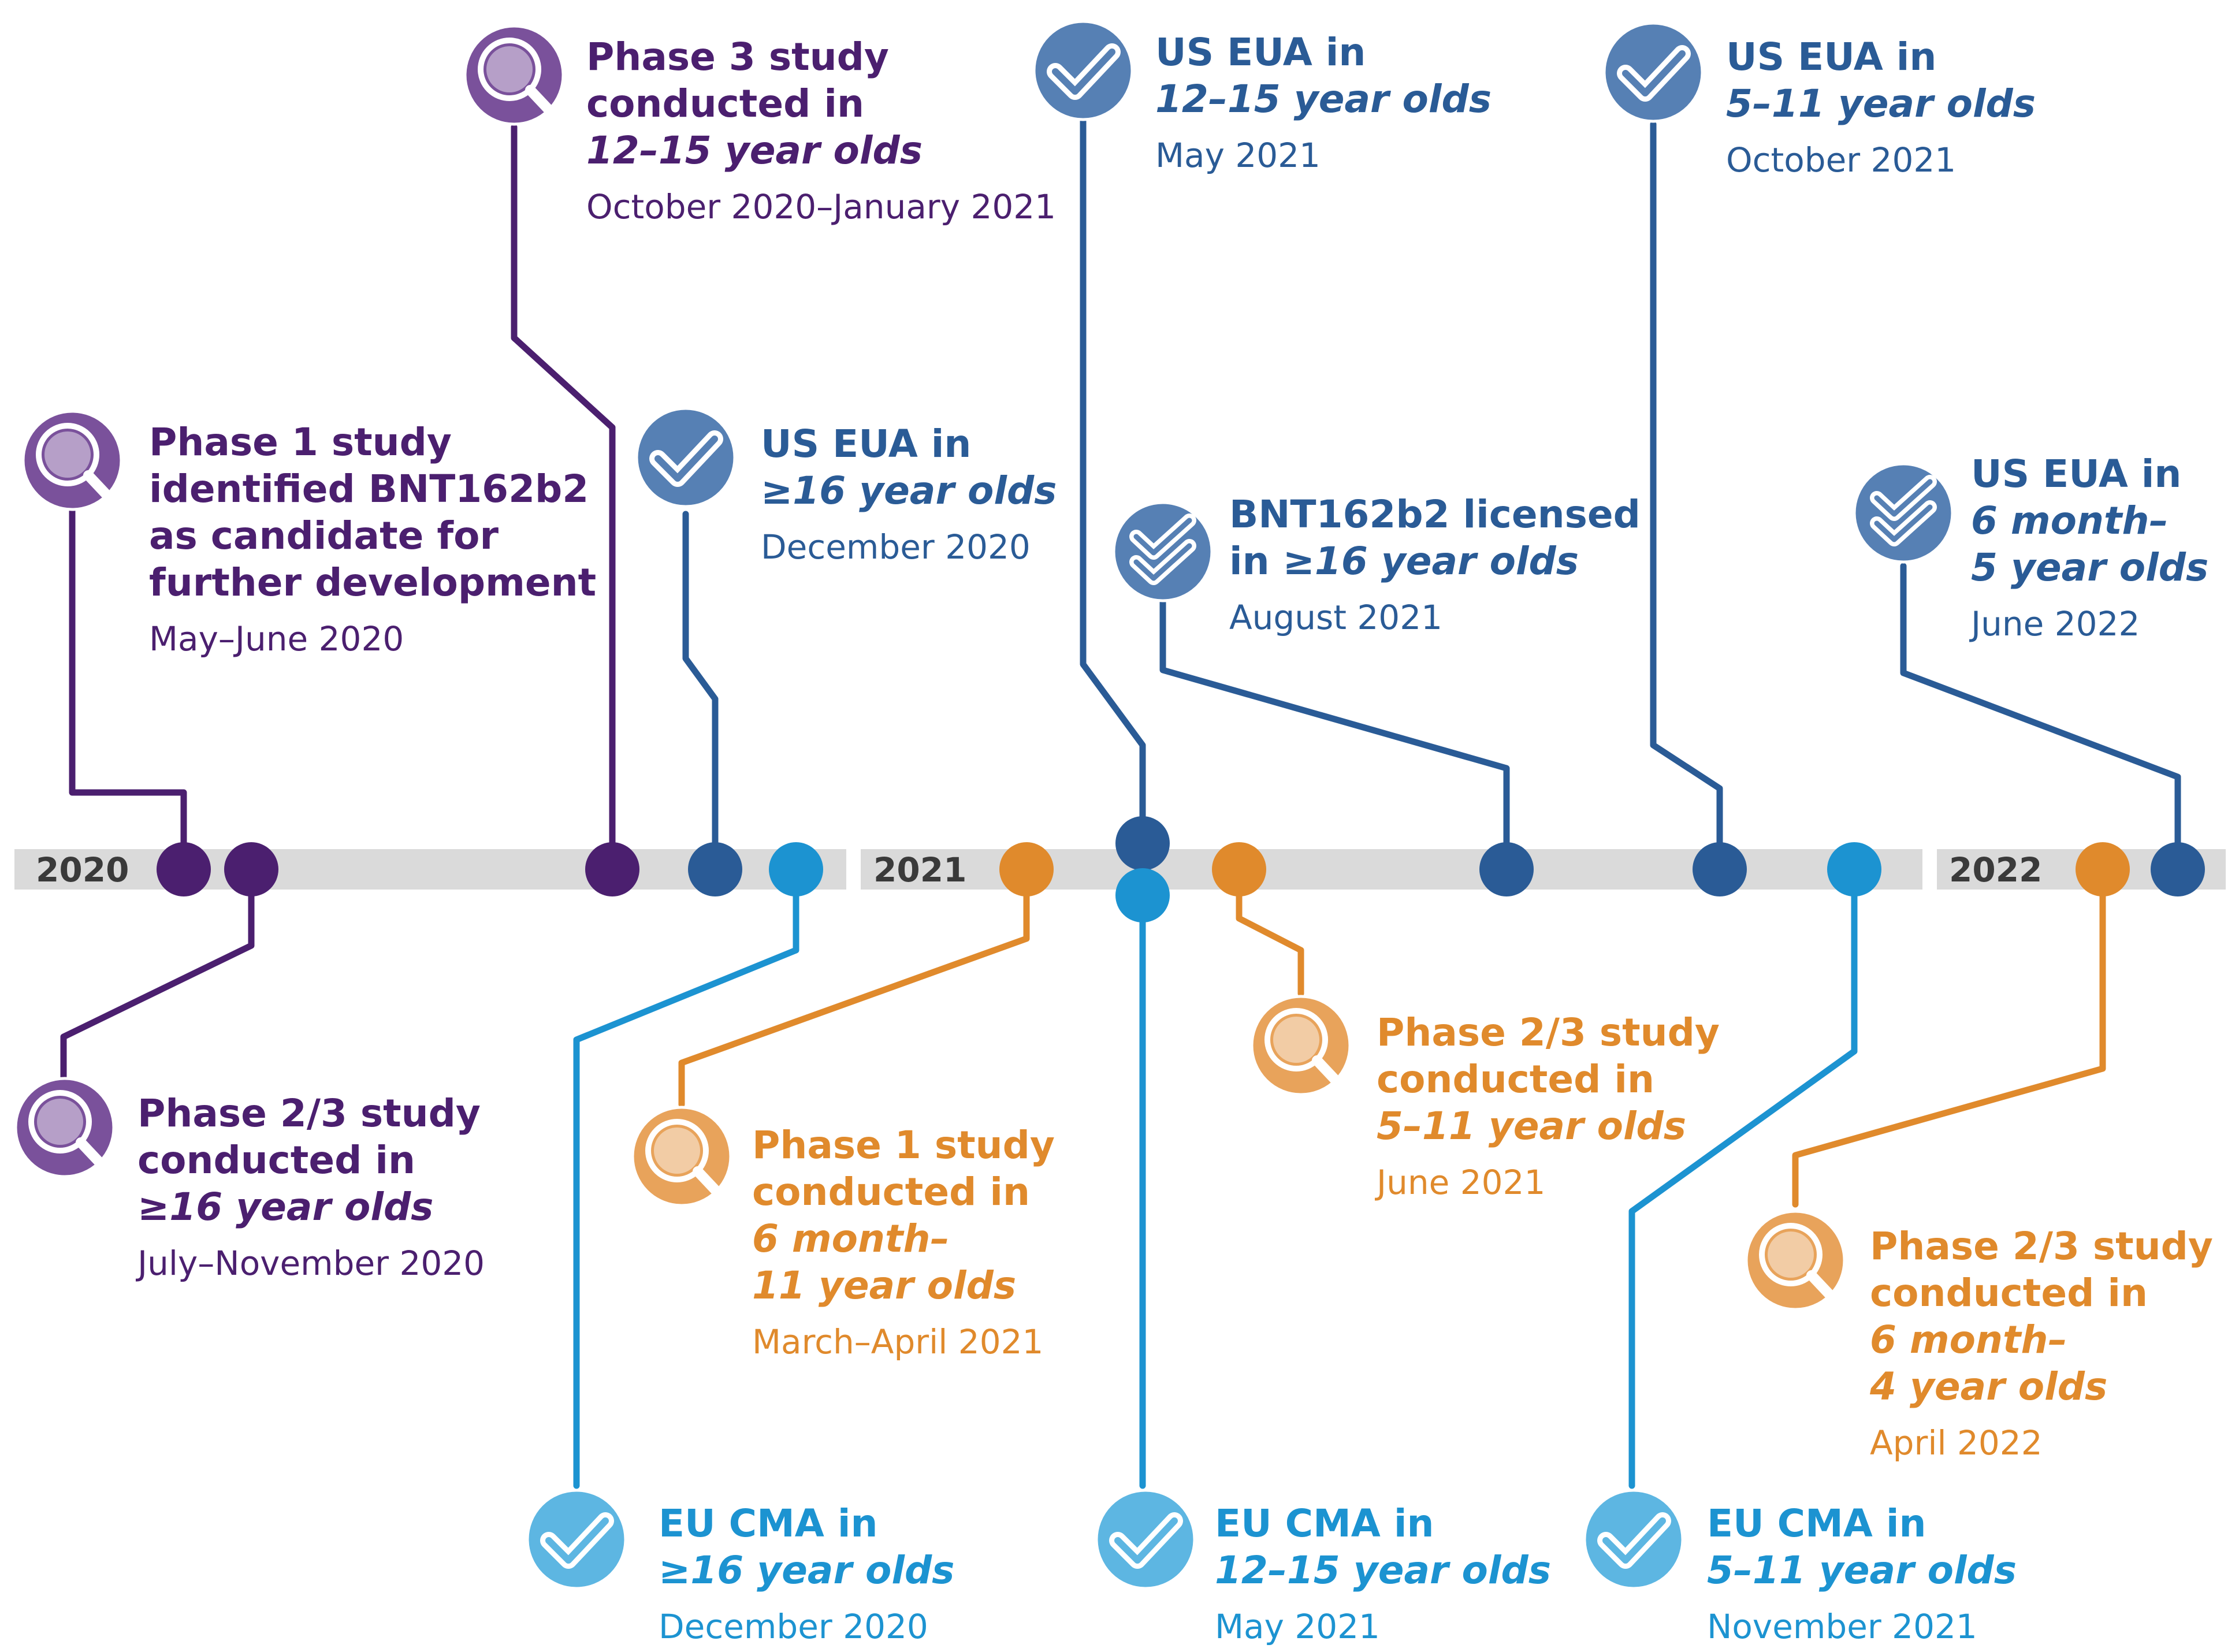 The image size is (2239, 1652). What do you see at coordinates (612, 869) in the screenshot?
I see `timeline-dot-m3` at bounding box center [612, 869].